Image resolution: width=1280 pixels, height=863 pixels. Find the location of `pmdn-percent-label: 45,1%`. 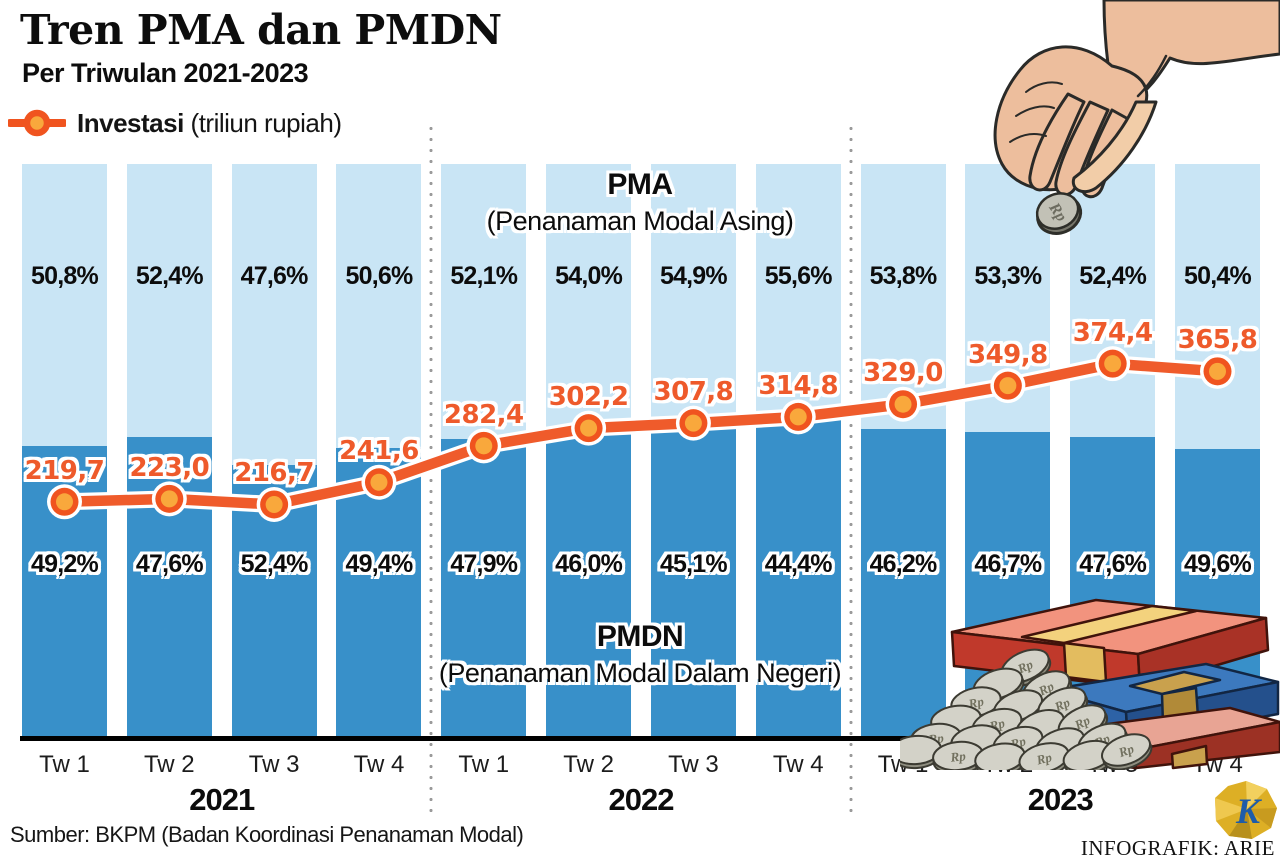

pmdn-percent-label: 45,1% is located at coordinates (693, 564).